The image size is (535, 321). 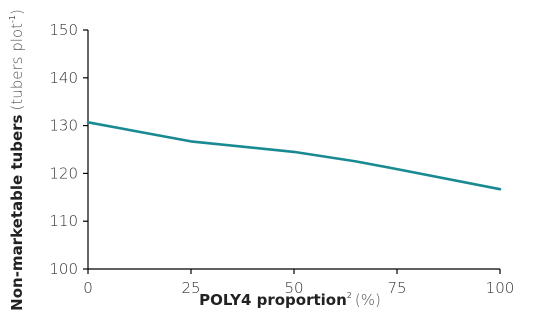 I want to click on y-axis-label: Non-marketable tubers, so click(x=17, y=212).